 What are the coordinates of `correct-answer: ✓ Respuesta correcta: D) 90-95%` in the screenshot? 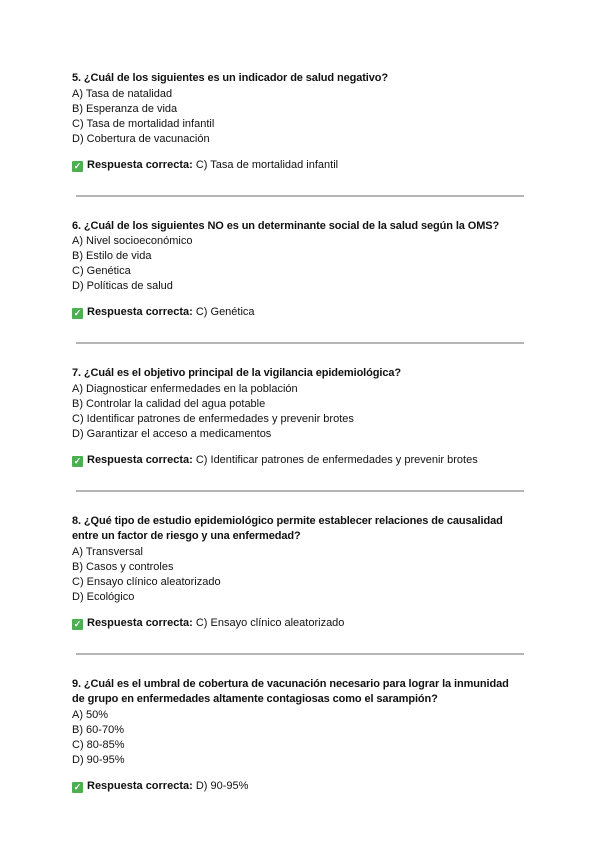 It's located at (298, 786).